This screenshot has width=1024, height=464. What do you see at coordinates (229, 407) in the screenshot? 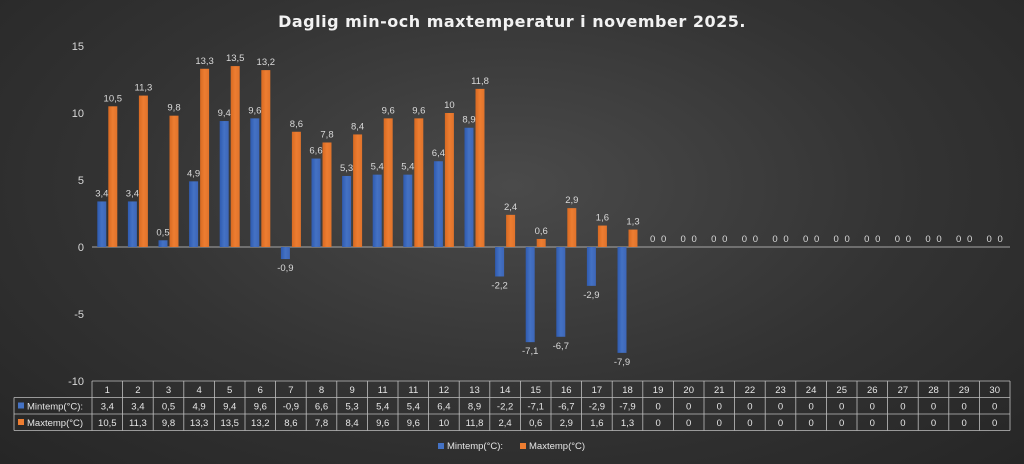
I see `table-cell: 9,4` at bounding box center [229, 407].